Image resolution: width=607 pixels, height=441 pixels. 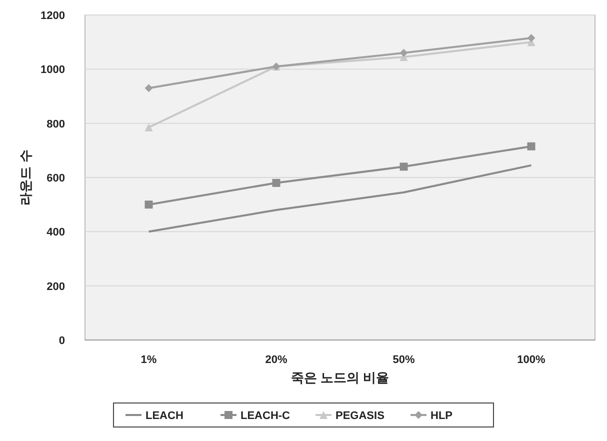 What do you see at coordinates (403, 360) in the screenshot?
I see `x-tick-label: 50%` at bounding box center [403, 360].